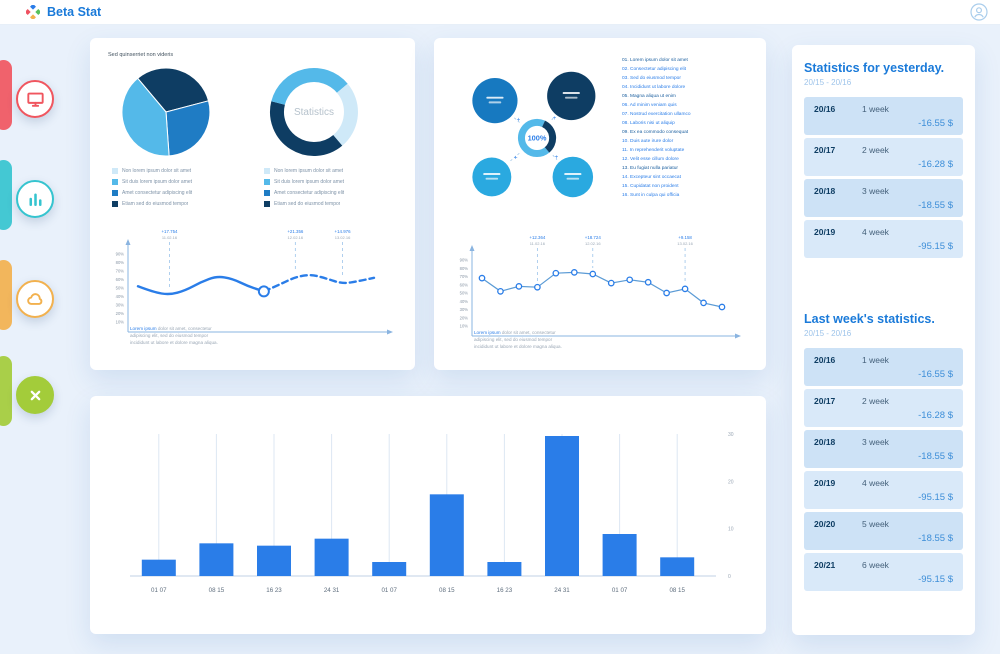  Describe the element at coordinates (274, 590) in the screenshot. I see `svg-text: 16 23` at that location.